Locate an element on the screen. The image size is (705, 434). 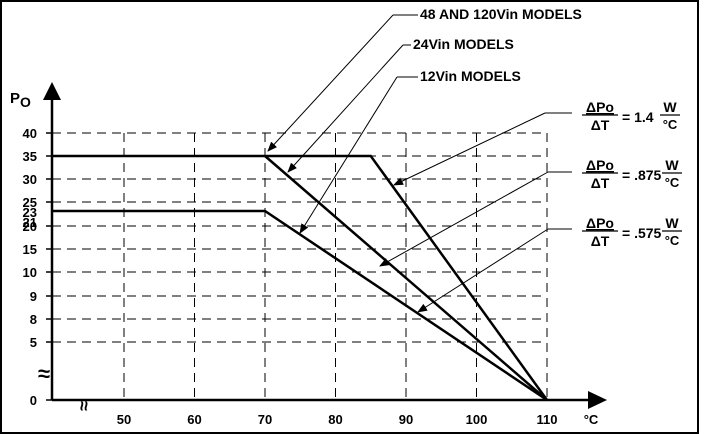
y-tick-label: 9 is located at coordinates (33, 296).